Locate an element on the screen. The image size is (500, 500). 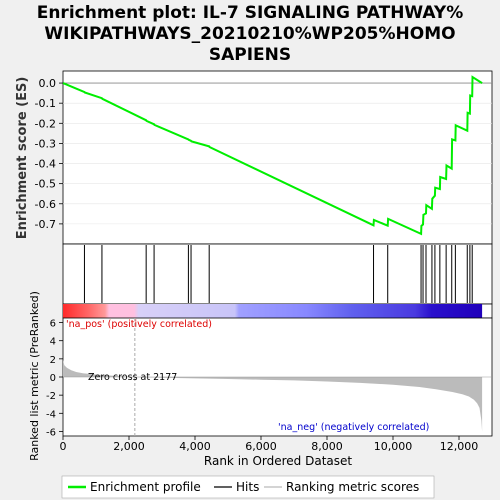
es-y-axis-label: Enrichment score (ES) is located at coordinates (22, 158).